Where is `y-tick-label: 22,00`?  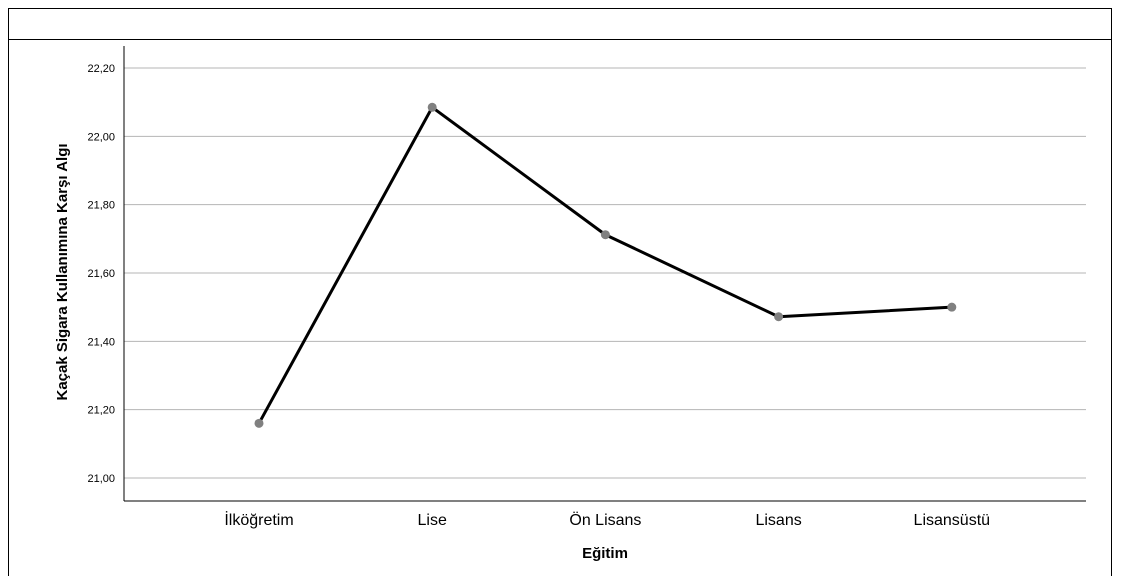 y-tick-label: 22,00 is located at coordinates (101, 137).